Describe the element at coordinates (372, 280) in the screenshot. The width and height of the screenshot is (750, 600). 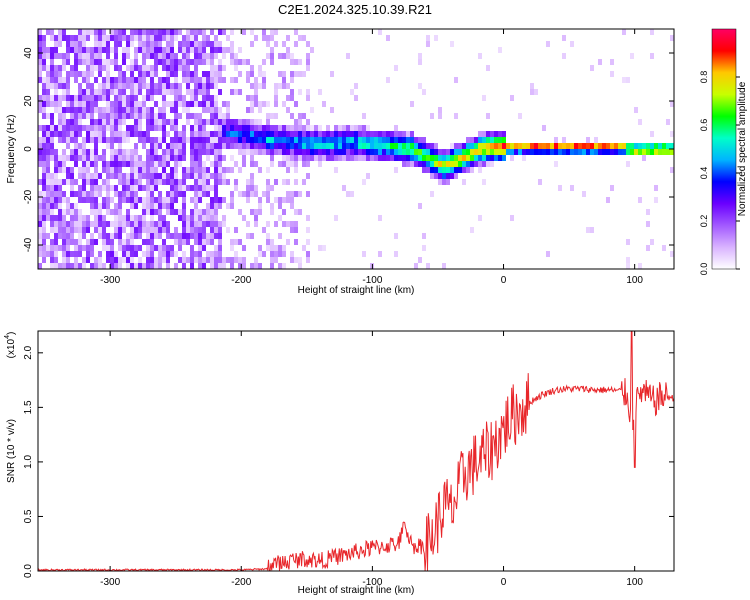
I see `x-tick-label: -100` at that location.